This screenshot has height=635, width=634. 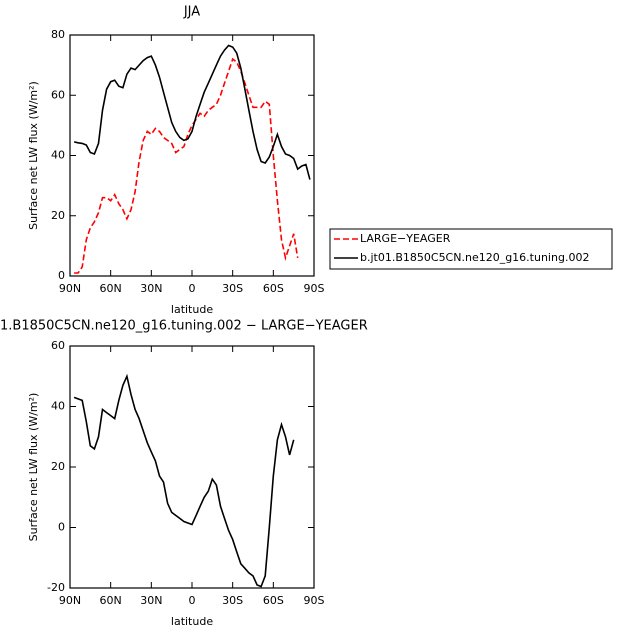 What do you see at coordinates (405, 238) in the screenshot?
I see `legend-label: LARGE−YEAGER` at bounding box center [405, 238].